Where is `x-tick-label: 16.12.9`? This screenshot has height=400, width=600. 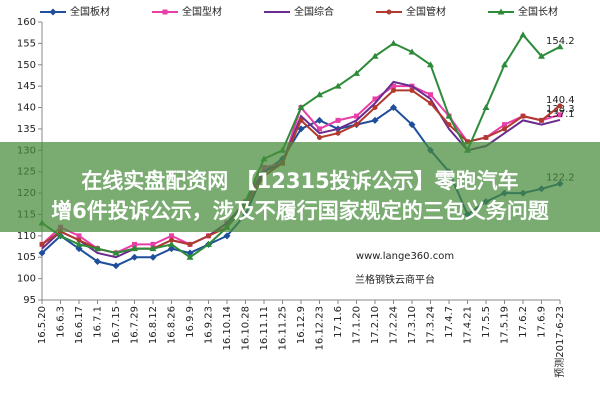 x-tick-label: 16.12.9 is located at coordinates (301, 325).